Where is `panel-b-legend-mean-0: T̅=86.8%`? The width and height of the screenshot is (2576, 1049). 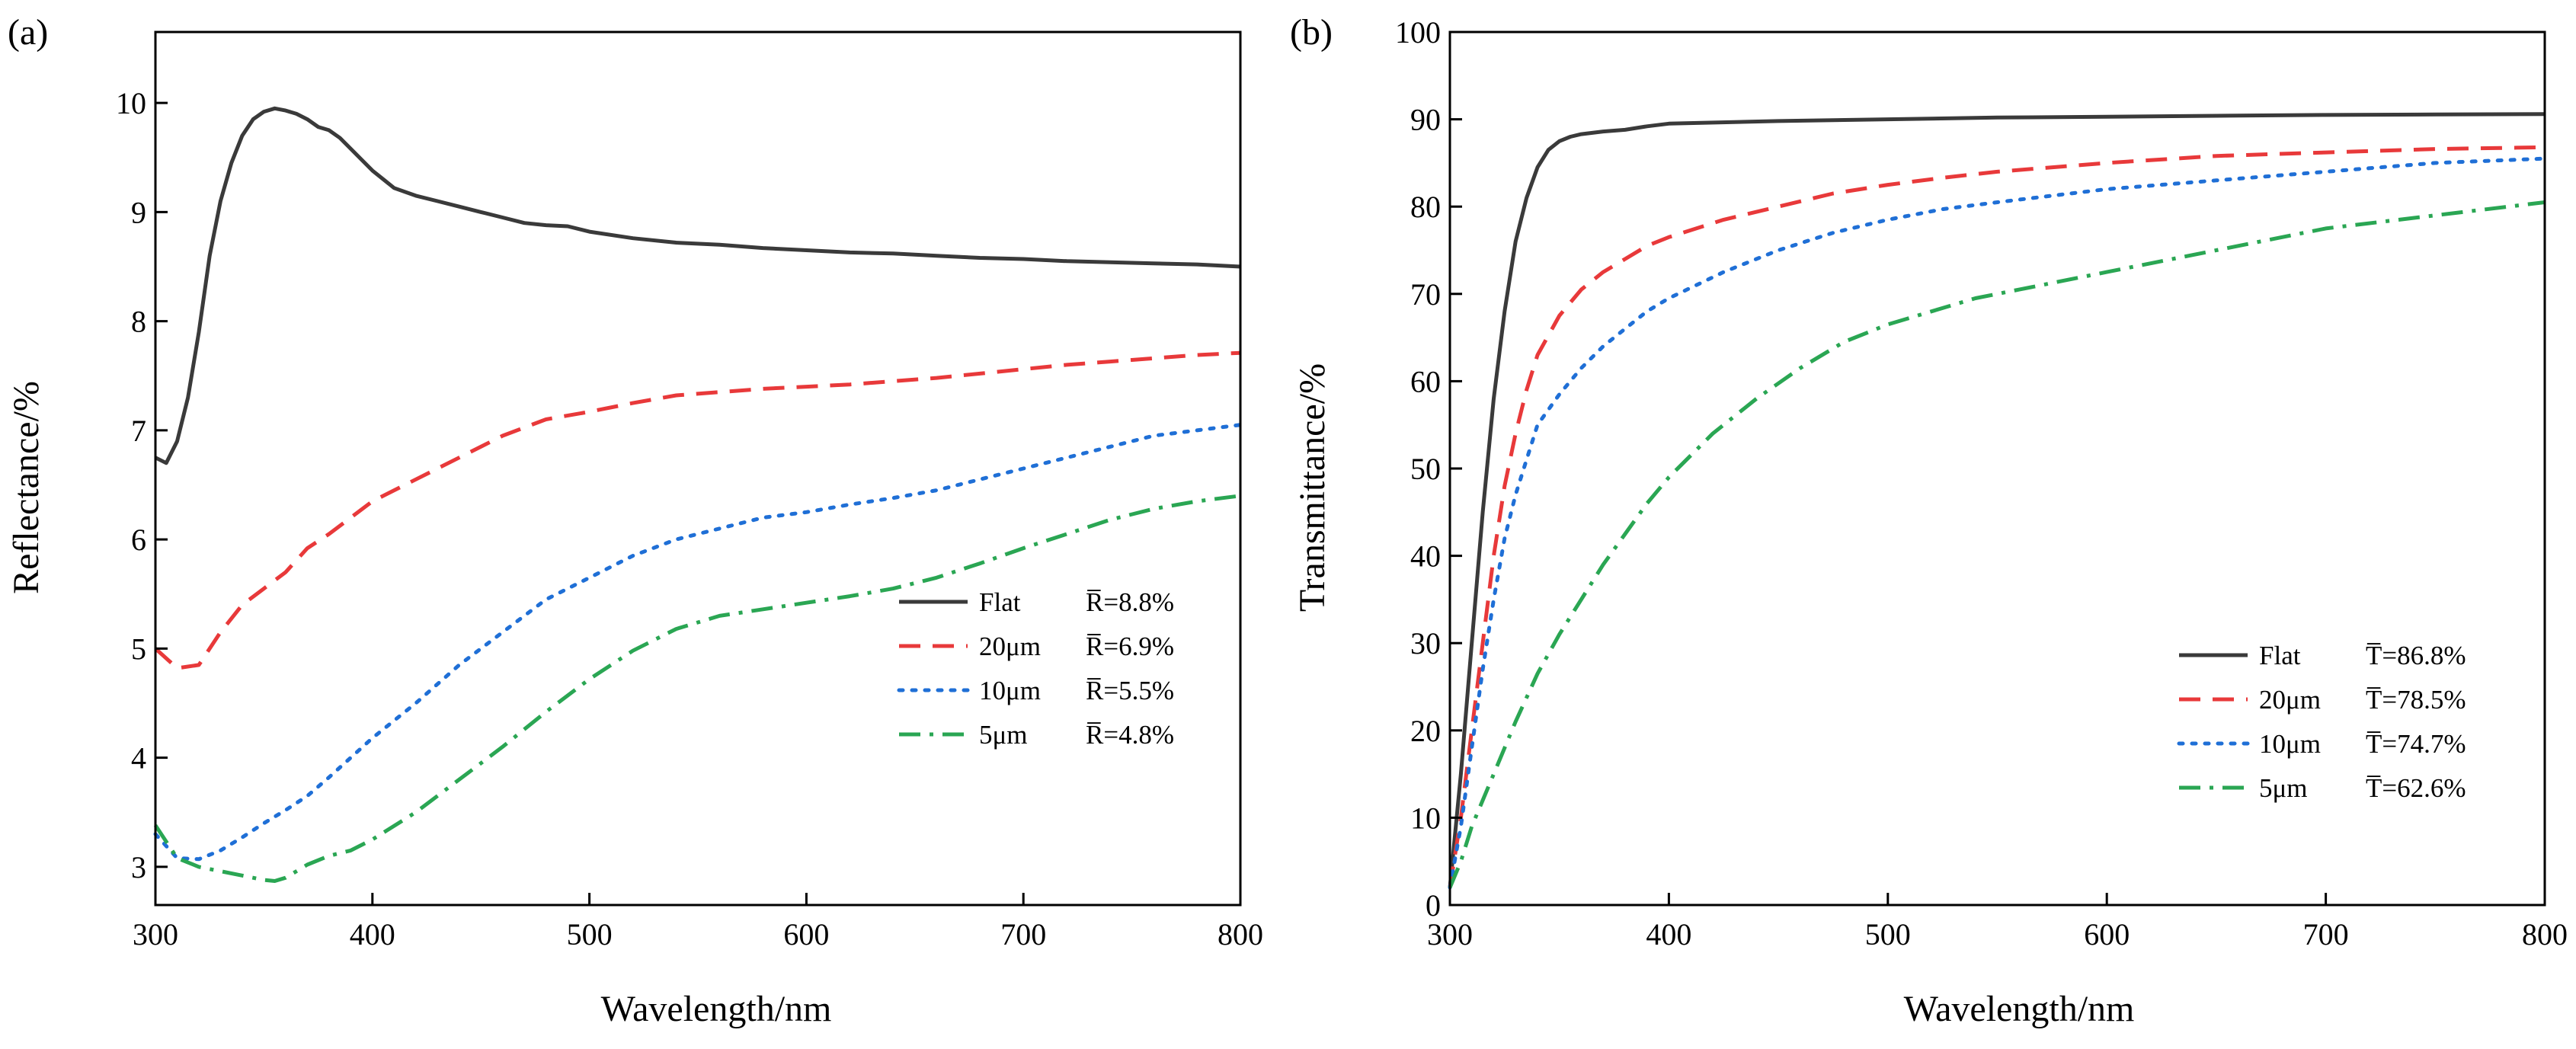
panel-b-legend-mean-0: T̅=86.8% is located at coordinates (2416, 655).